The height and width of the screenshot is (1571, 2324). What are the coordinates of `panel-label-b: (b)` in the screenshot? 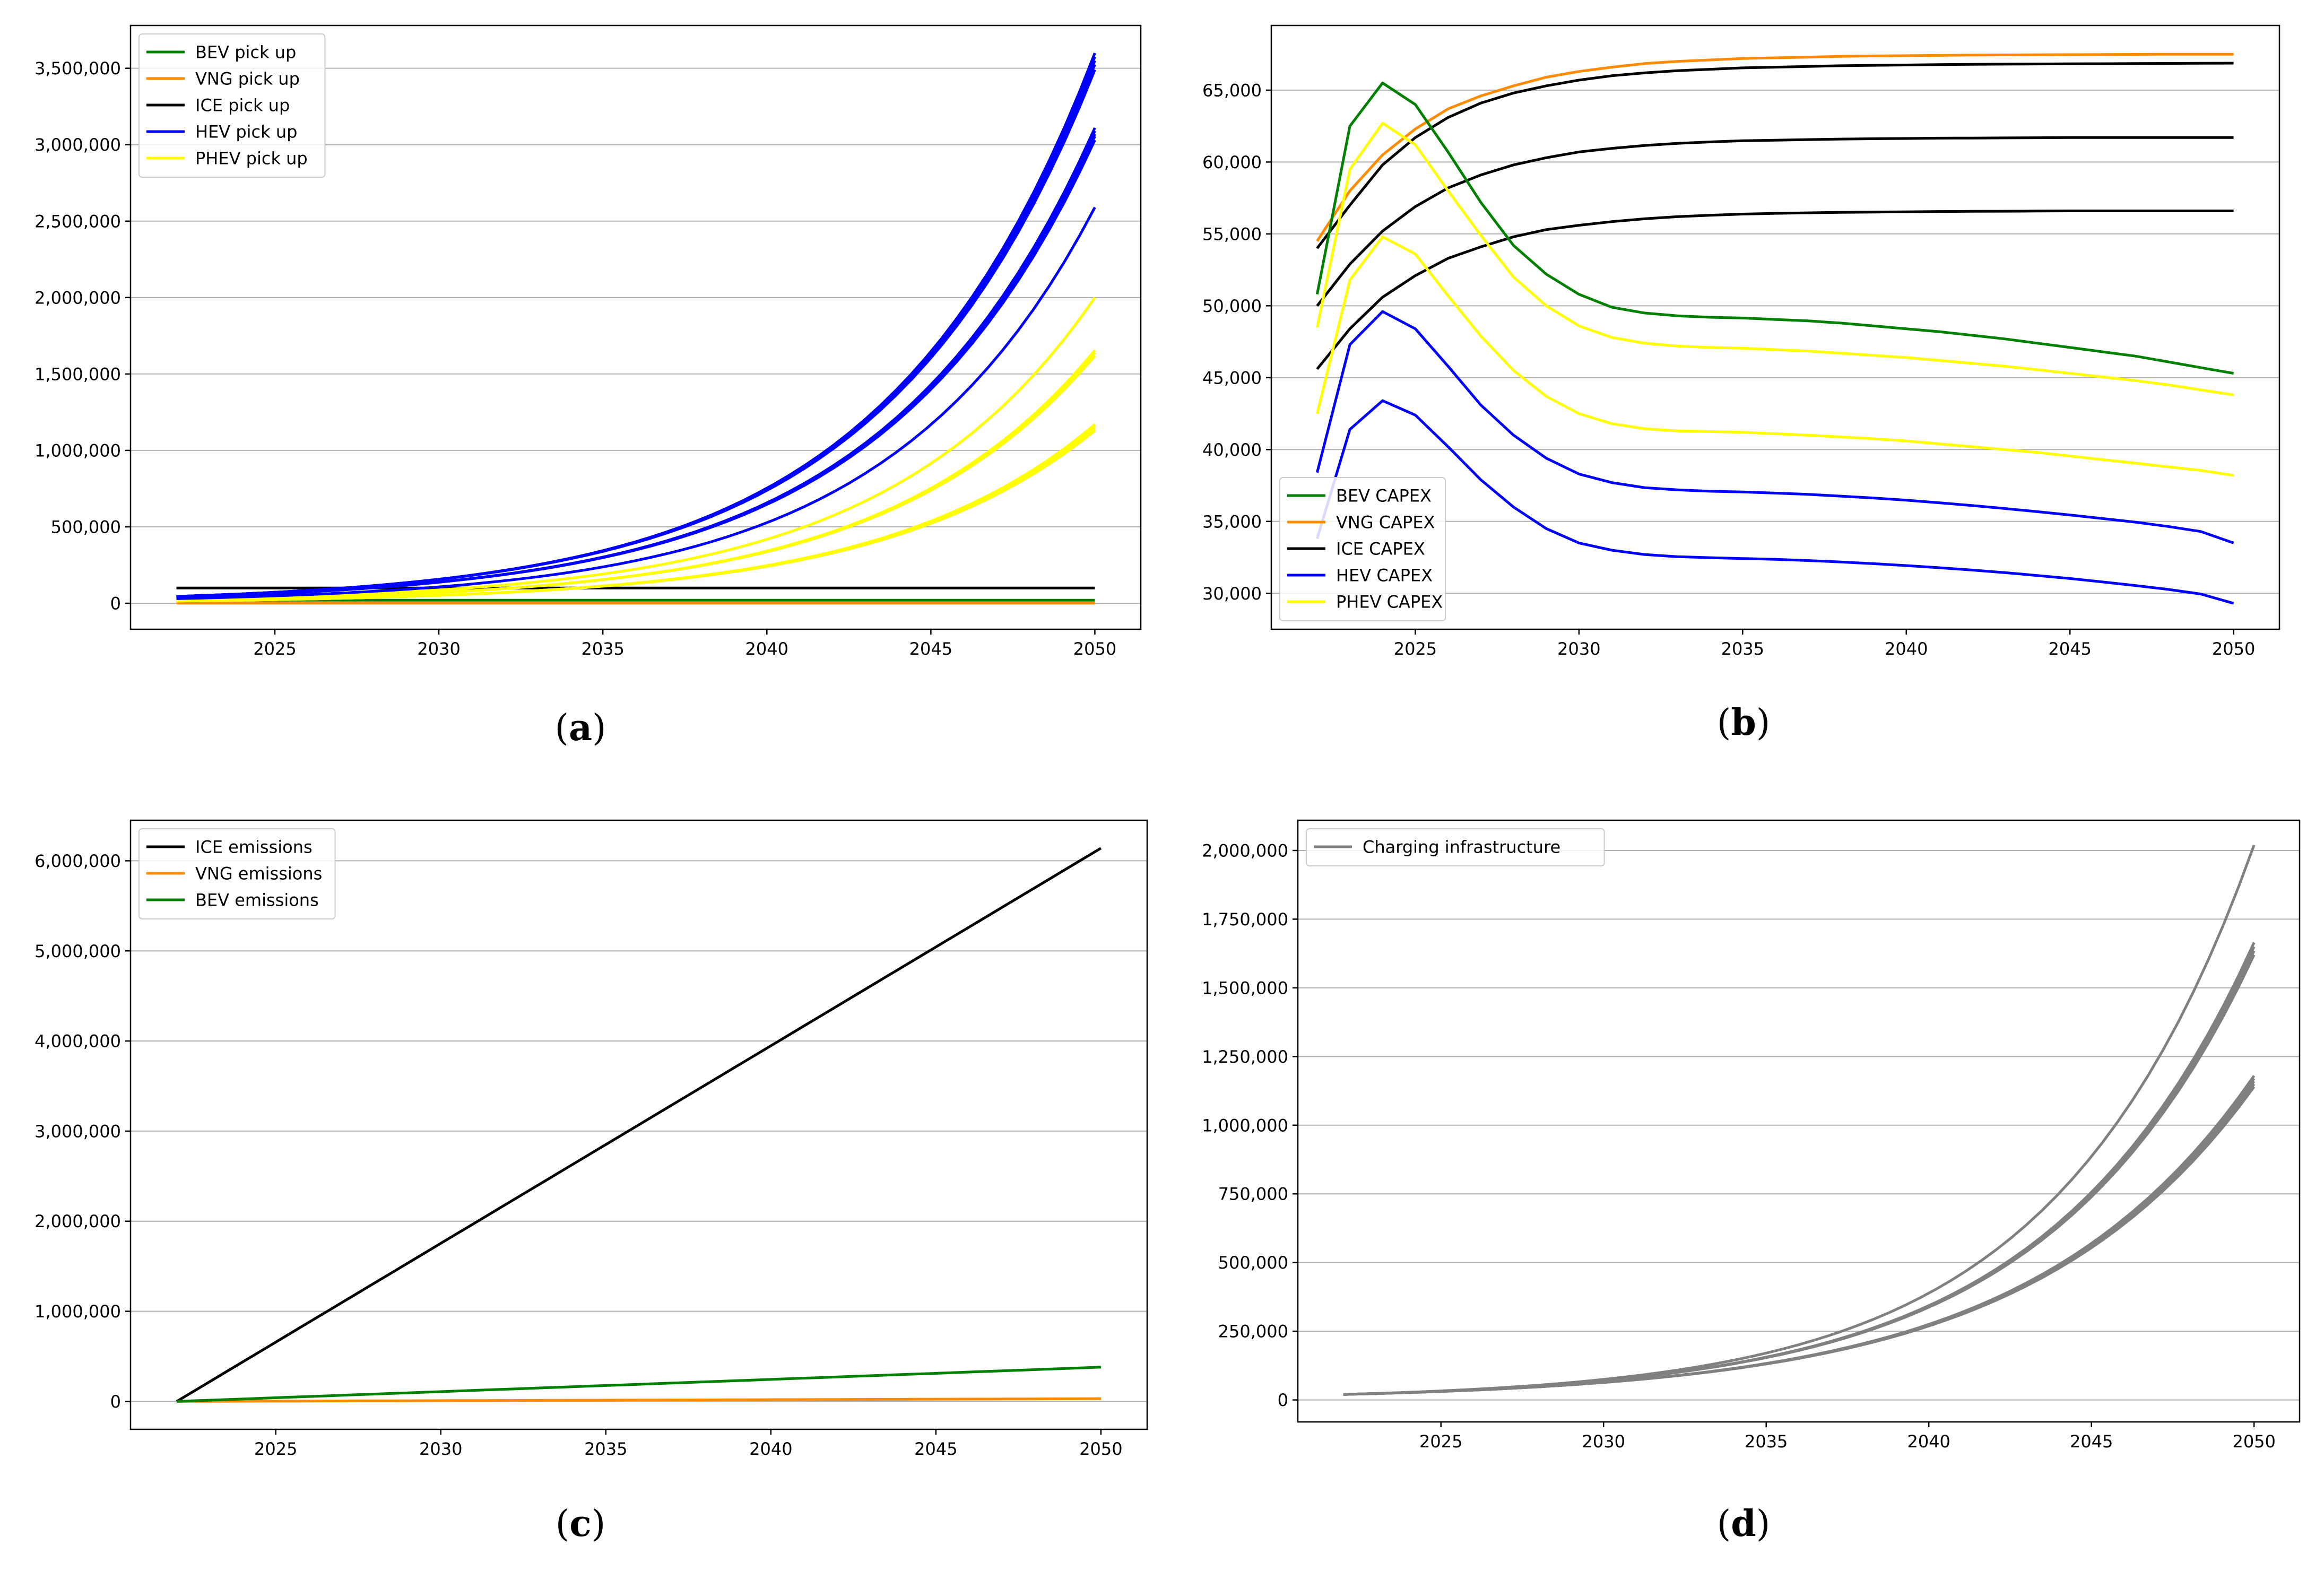 It's located at (1744, 723).